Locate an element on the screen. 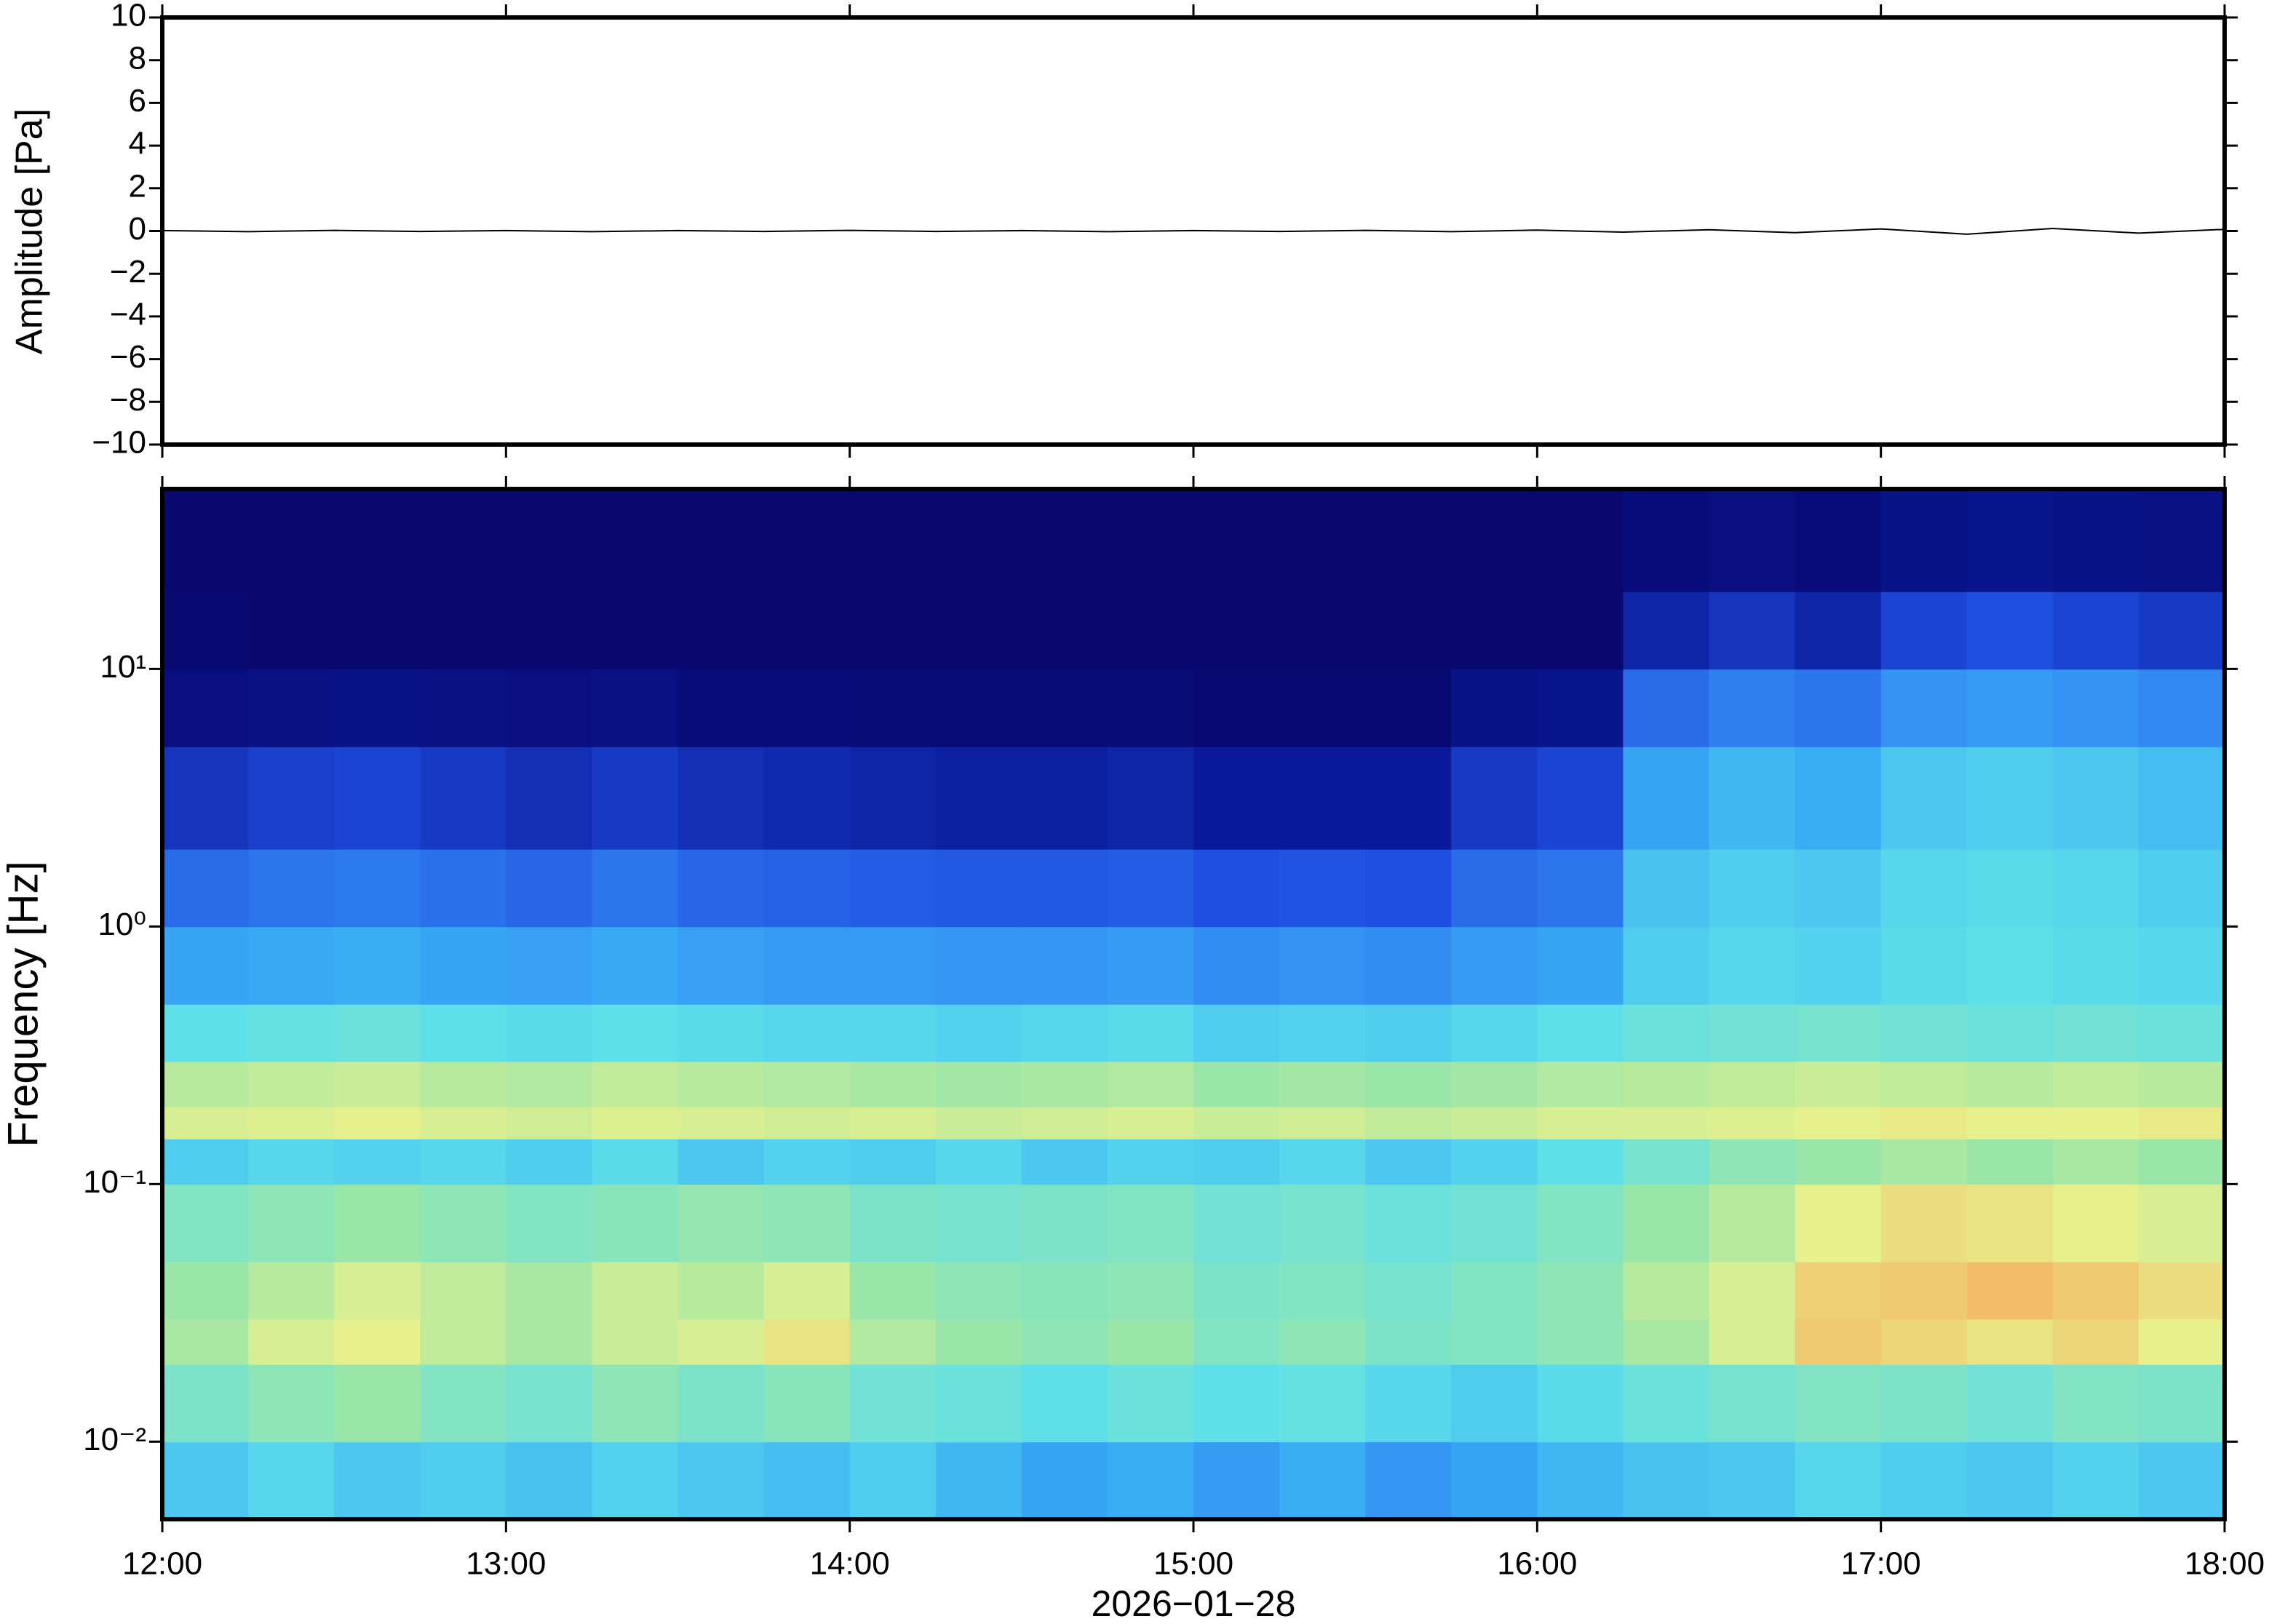 The image size is (2269, 1624). x-tick-label: 16:00 is located at coordinates (1537, 1564).